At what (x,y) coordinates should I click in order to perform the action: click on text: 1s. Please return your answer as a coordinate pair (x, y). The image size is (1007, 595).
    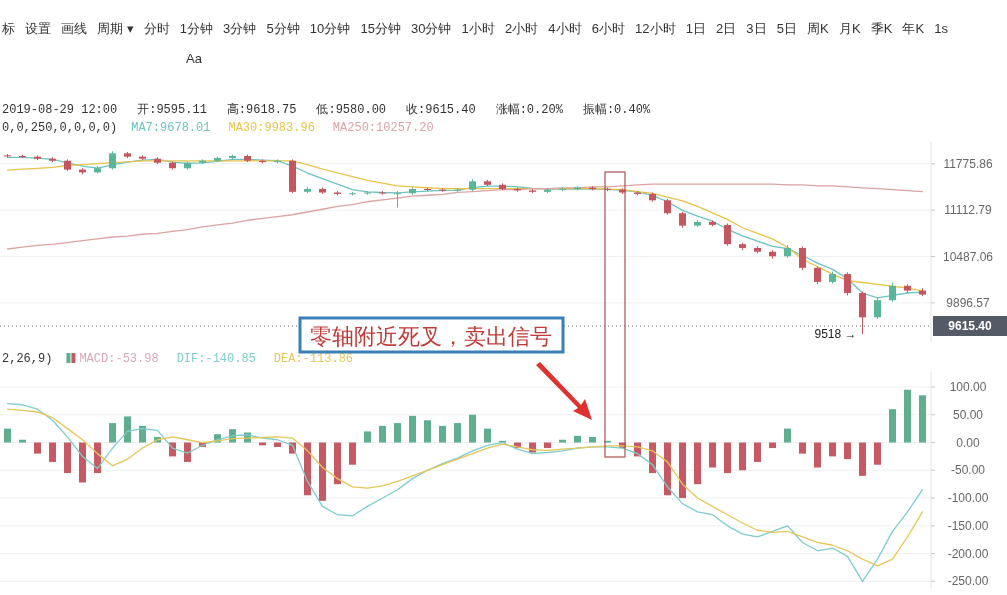
    Looking at the image, I should click on (941, 28).